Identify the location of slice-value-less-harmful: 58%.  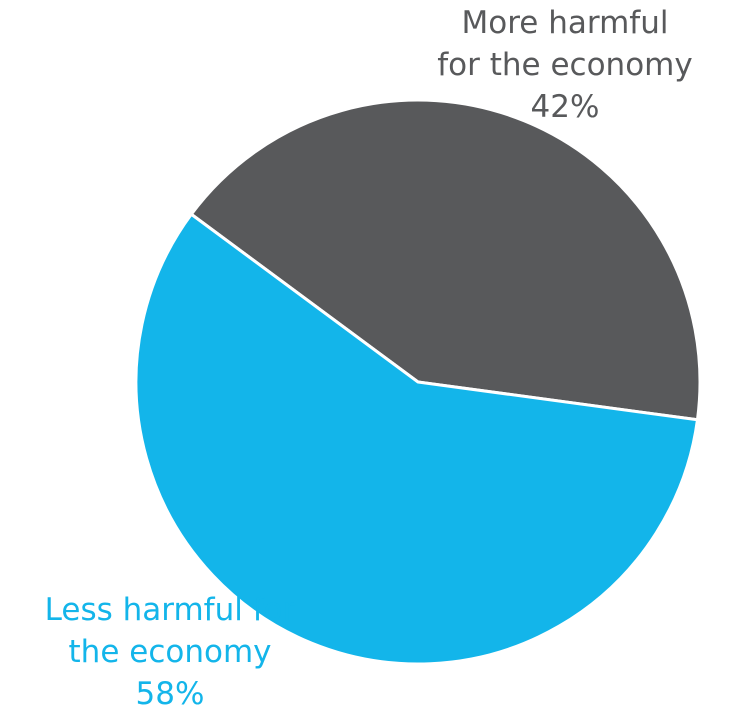
(170, 693).